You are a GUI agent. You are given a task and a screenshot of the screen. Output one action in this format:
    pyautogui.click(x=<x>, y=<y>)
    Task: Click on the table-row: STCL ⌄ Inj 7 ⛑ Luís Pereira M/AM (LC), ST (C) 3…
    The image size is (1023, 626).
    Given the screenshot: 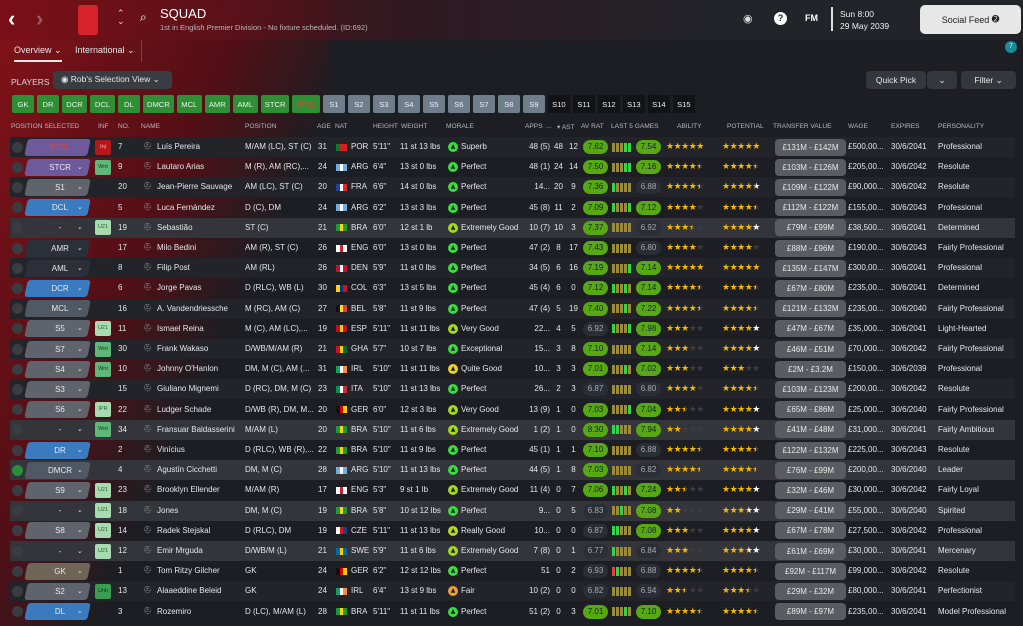 What is the action you would take?
    pyautogui.click(x=512, y=147)
    